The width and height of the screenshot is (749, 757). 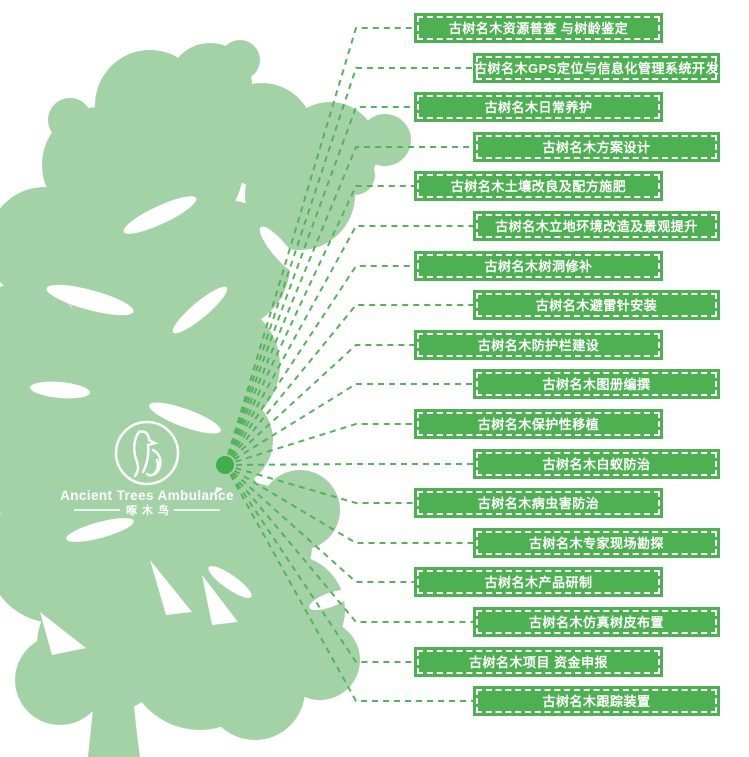 What do you see at coordinates (225, 465) in the screenshot?
I see `hub-dot-icon` at bounding box center [225, 465].